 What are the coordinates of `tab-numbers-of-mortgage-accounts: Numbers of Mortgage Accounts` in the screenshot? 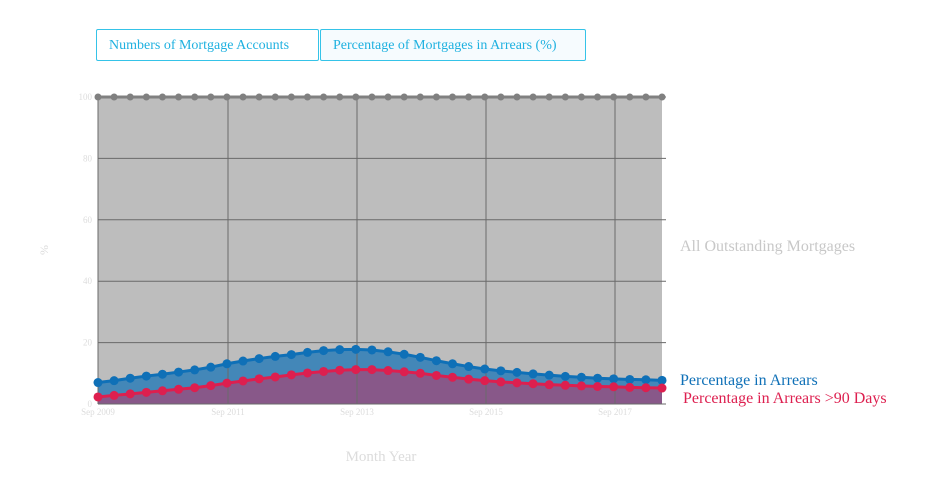 It's located at (207, 45).